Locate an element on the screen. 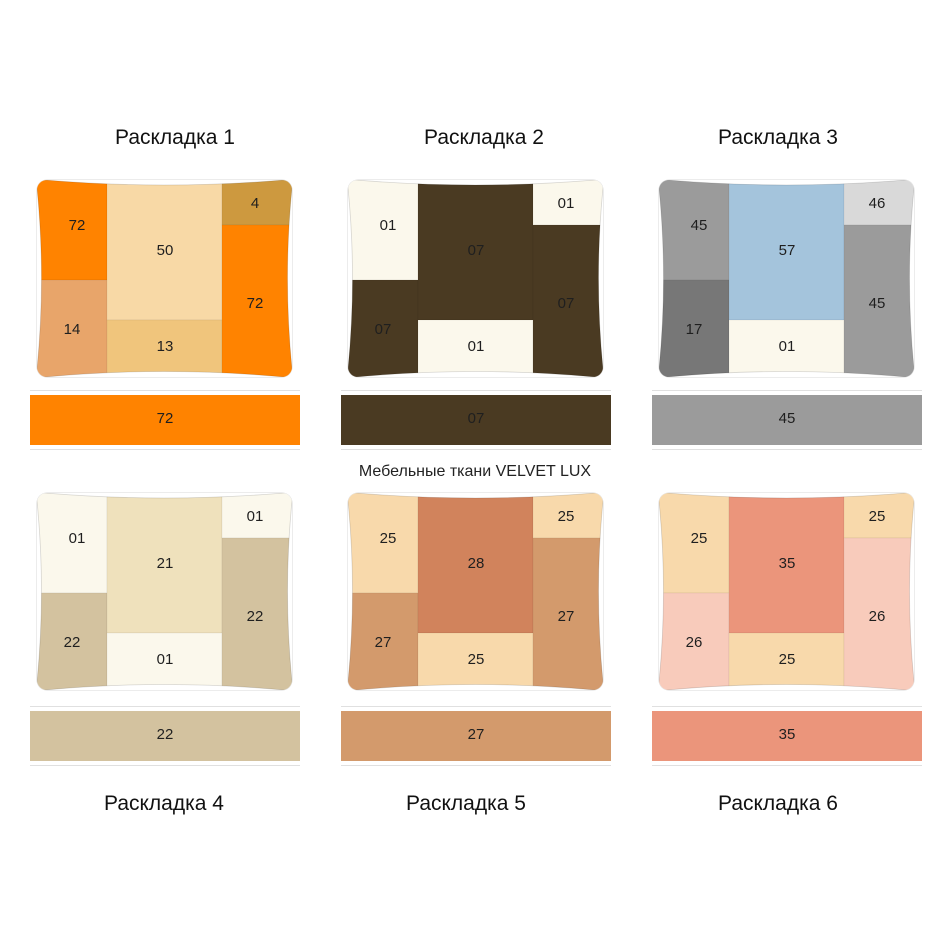 This screenshot has width=950, height=950. layout-6-bolster: 35 is located at coordinates (787, 736).